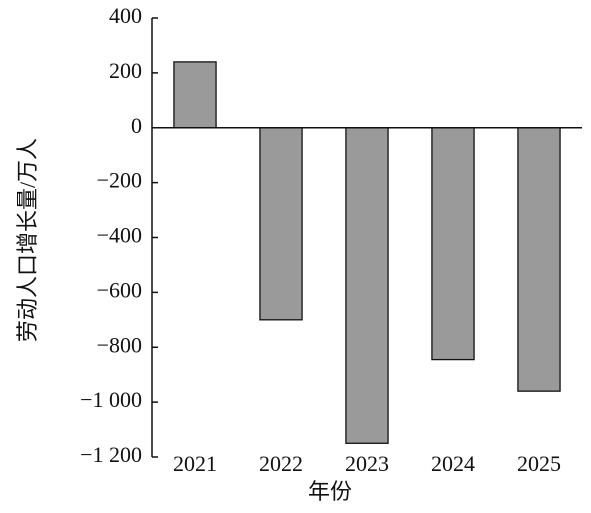  What do you see at coordinates (119, 344) in the screenshot?
I see `y-tick-label: −800` at bounding box center [119, 344].